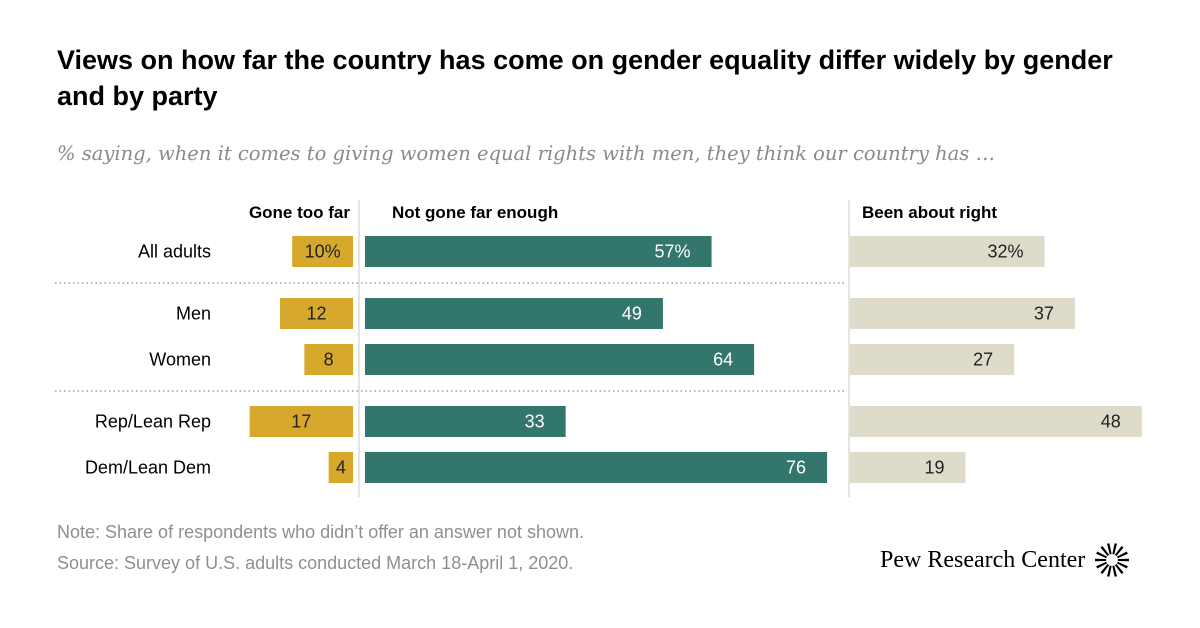 This screenshot has width=1200, height=628. What do you see at coordinates (983, 559) in the screenshot?
I see `logo-text: Pew Research Center` at bounding box center [983, 559].